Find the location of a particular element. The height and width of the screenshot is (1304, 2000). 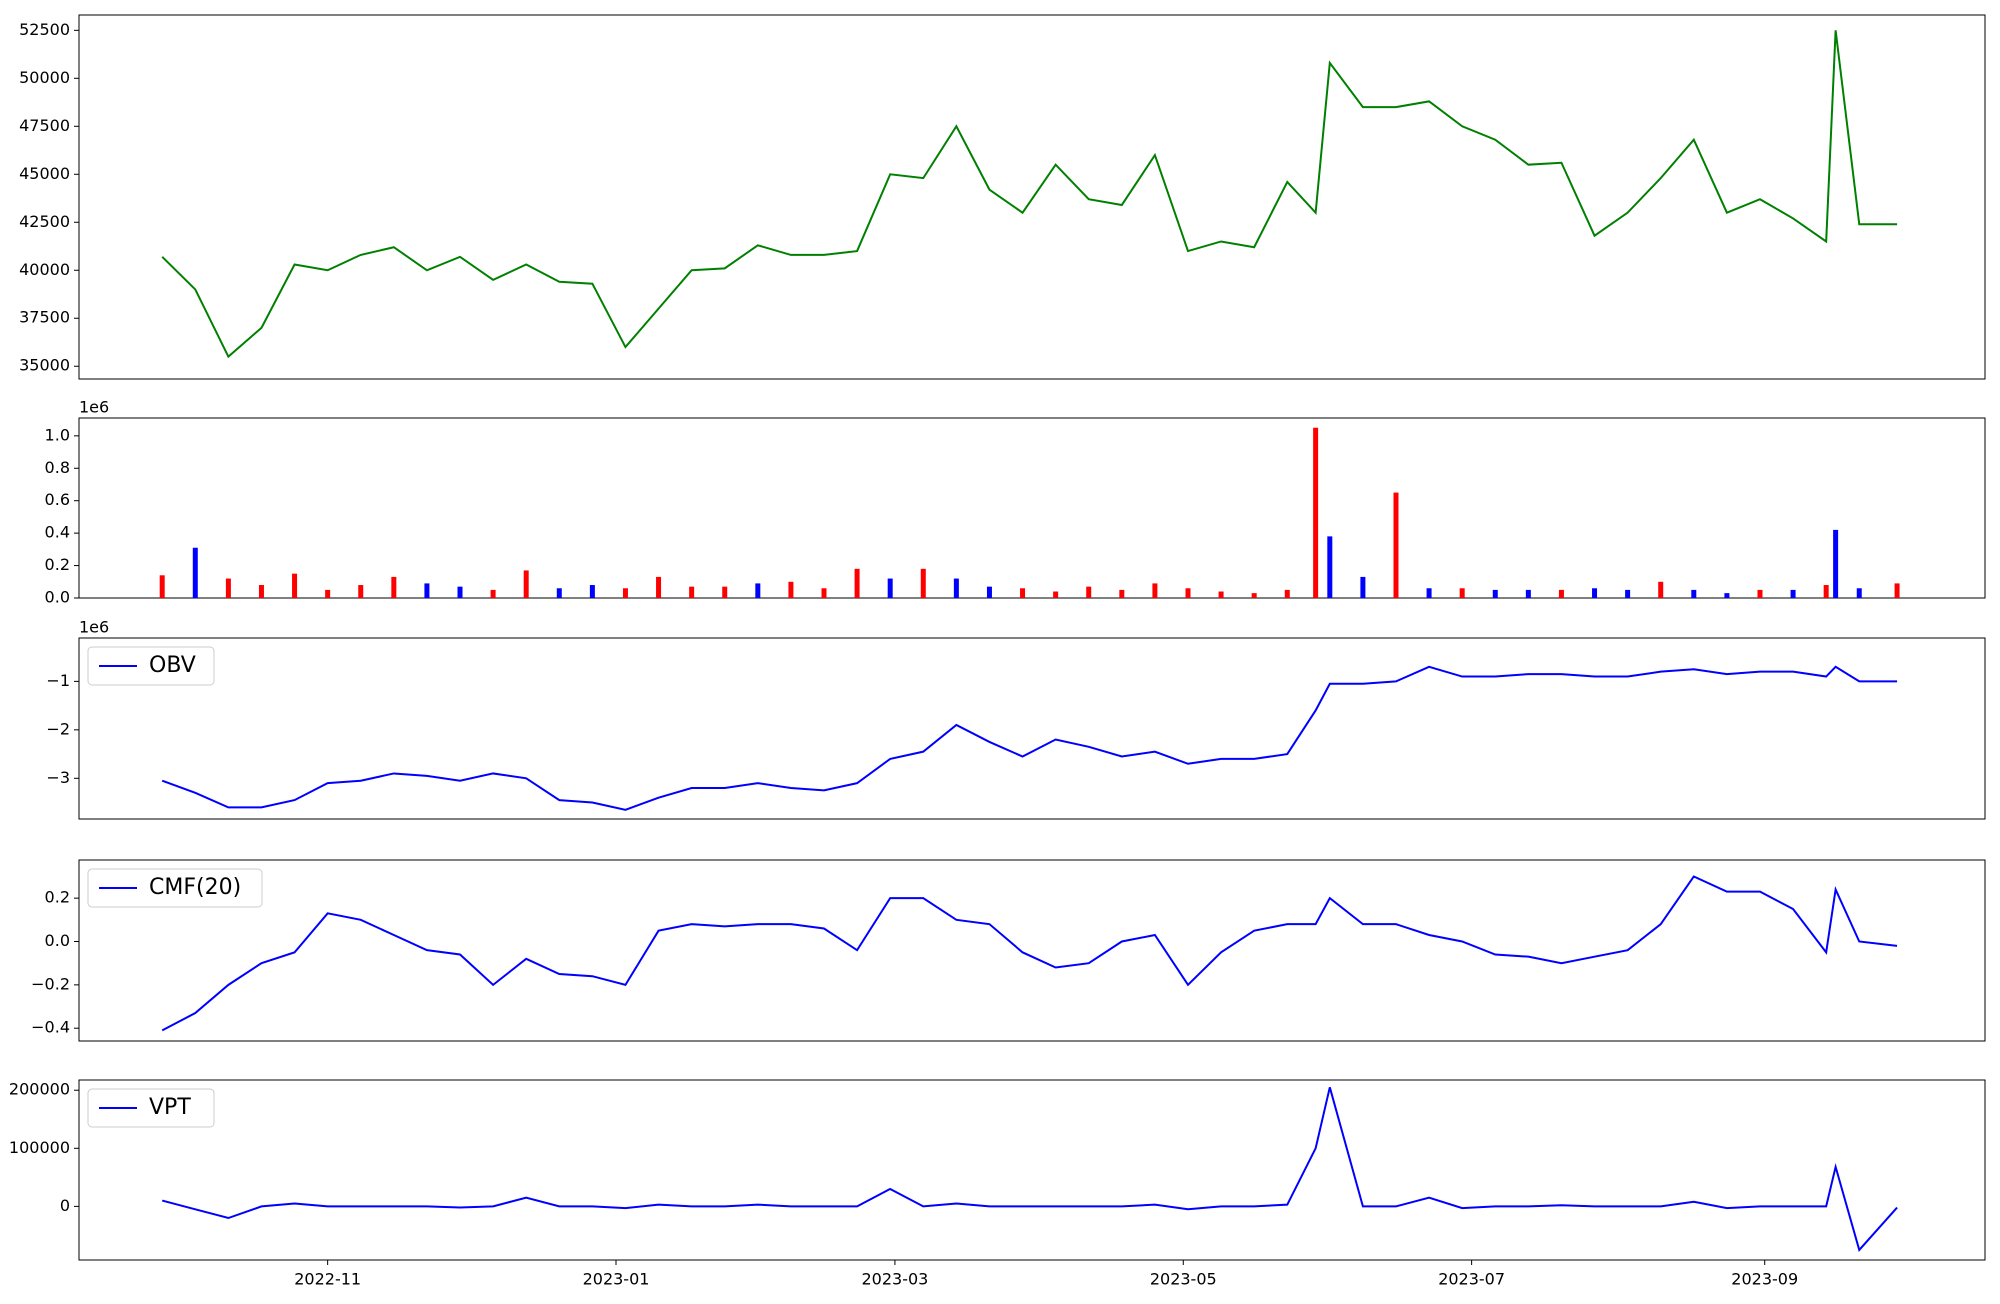

x-tick-label: 2023-03 is located at coordinates (894, 1279).